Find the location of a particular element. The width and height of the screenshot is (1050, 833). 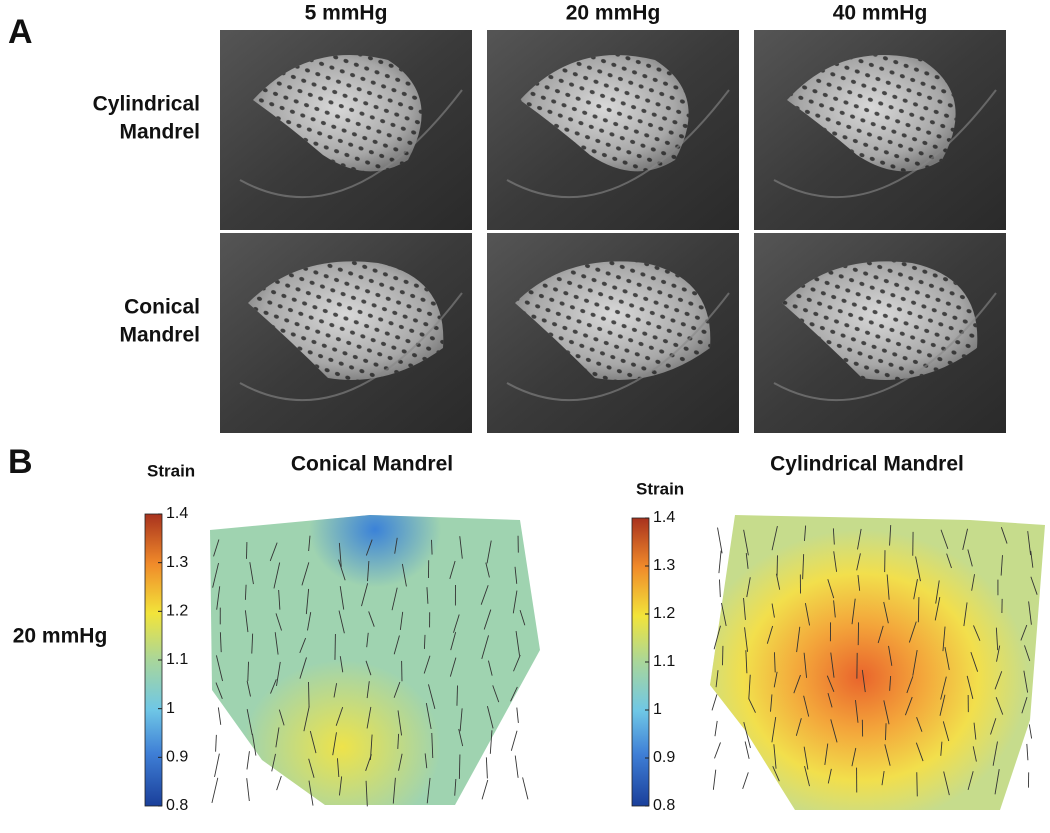

row-label: Cylindrical is located at coordinates (146, 104).